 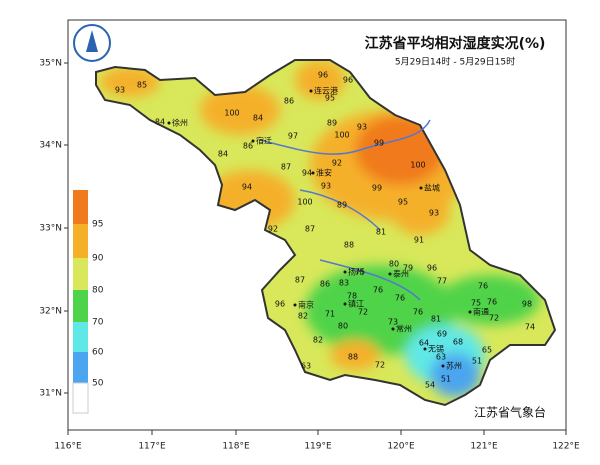 I want to click on map-subtitle: 5月29日14时 - 5月29日15时, so click(x=455, y=62).